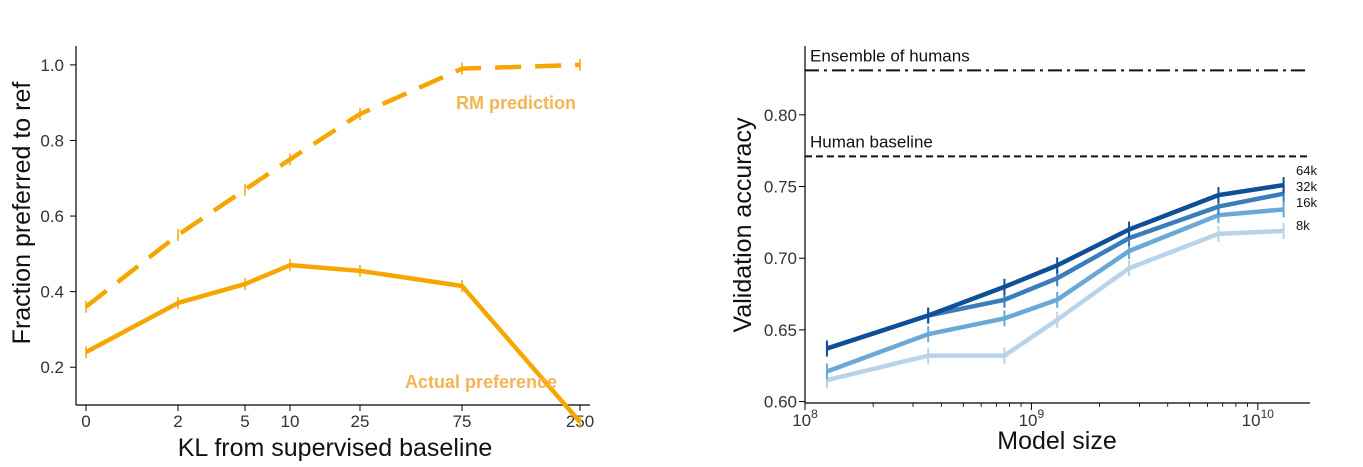 The height and width of the screenshot is (467, 1363). I want to click on left-x-axis-label: KL from supervised baseline, so click(335, 448).